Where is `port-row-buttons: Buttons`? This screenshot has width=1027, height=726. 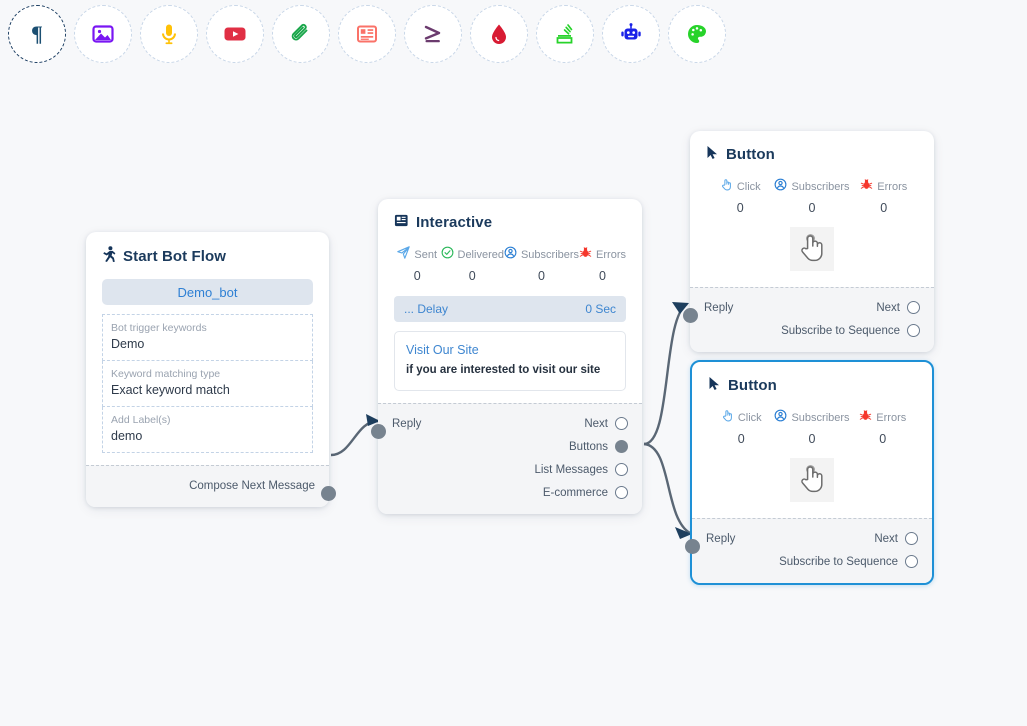
port-row-buttons: Buttons is located at coordinates (510, 446).